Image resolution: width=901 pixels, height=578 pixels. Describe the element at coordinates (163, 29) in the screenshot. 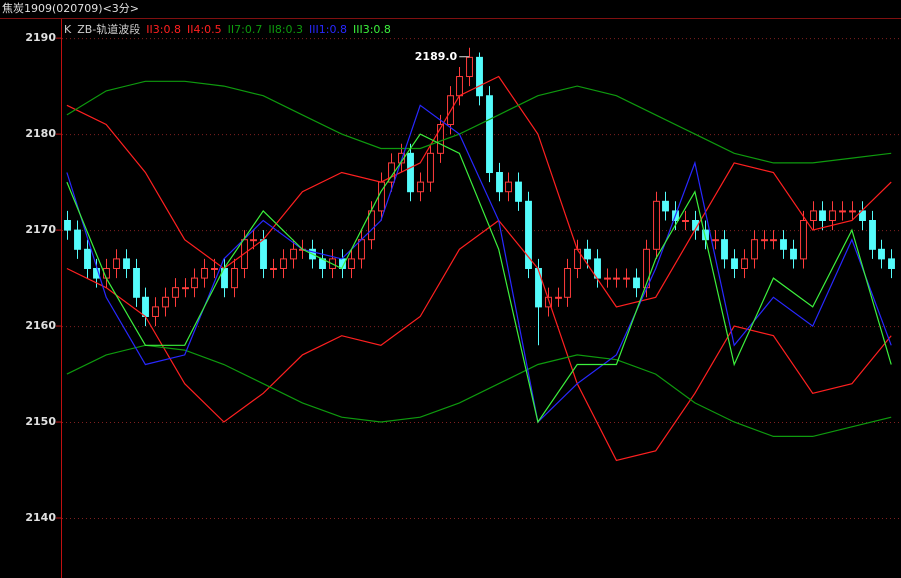

I see `legend-entry: II3:0.8` at that location.